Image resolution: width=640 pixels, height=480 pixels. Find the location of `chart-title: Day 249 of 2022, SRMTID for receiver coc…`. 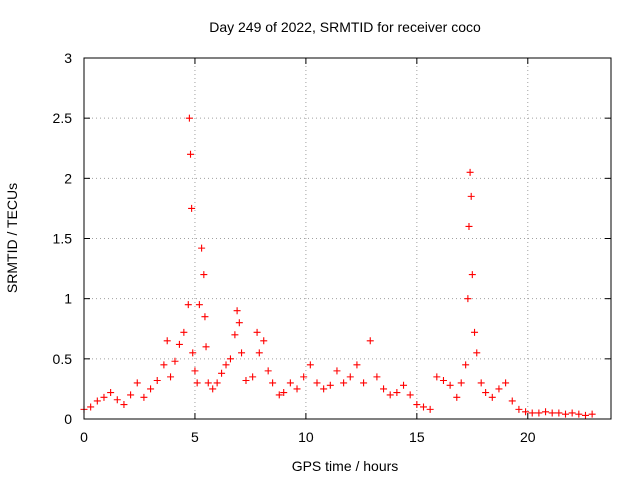

chart-title: Day 249 of 2022, SRMTID for receiver coc… is located at coordinates (345, 27).